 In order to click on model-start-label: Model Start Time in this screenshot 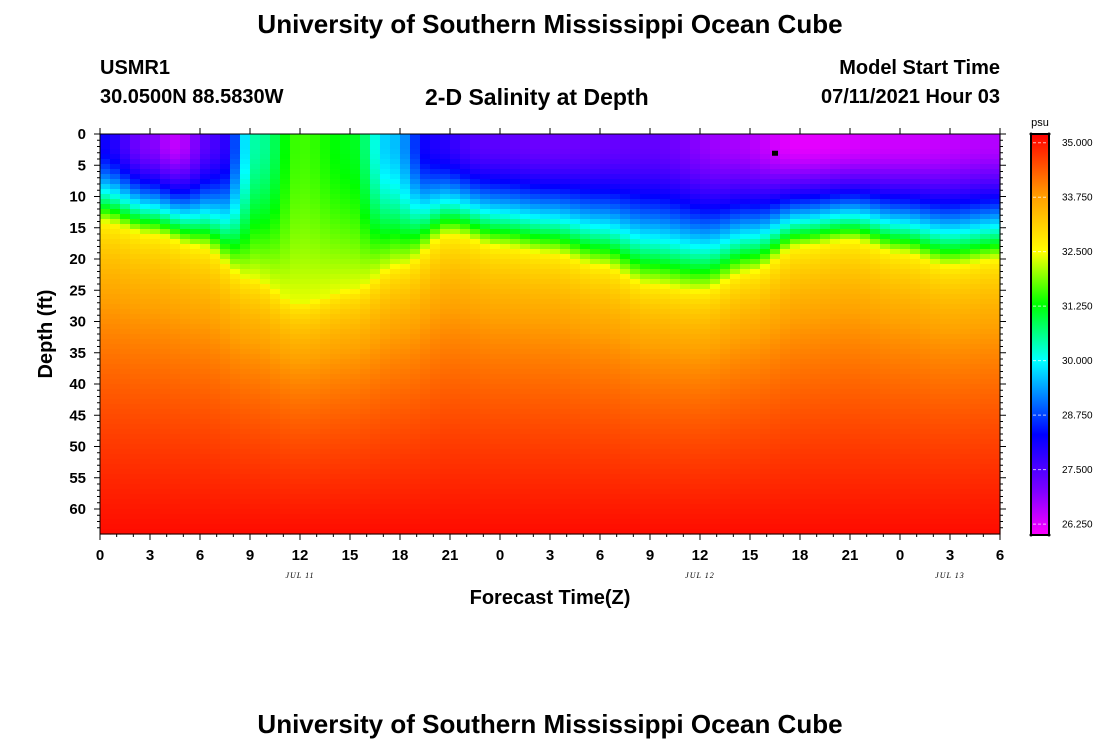, I will do `click(919, 68)`.